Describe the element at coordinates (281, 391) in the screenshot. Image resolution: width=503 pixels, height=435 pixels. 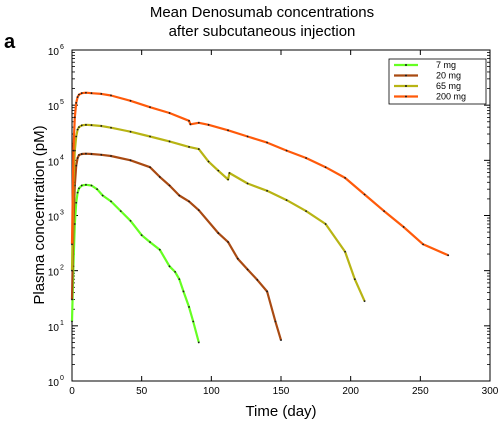
I see `x-tick-label: 150` at that location.